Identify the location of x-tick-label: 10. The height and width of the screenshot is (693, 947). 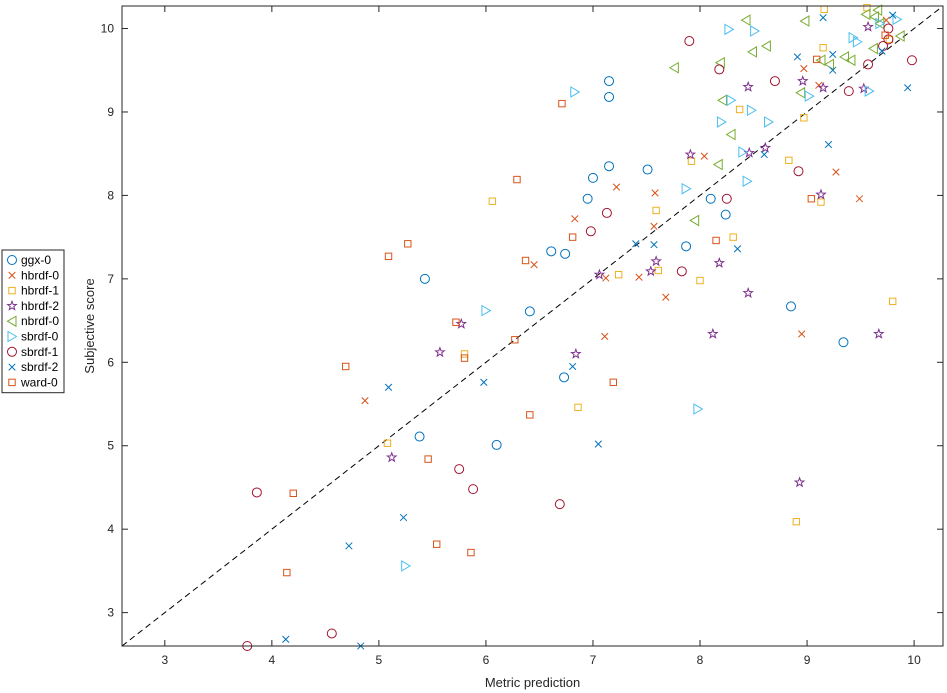
(914, 660).